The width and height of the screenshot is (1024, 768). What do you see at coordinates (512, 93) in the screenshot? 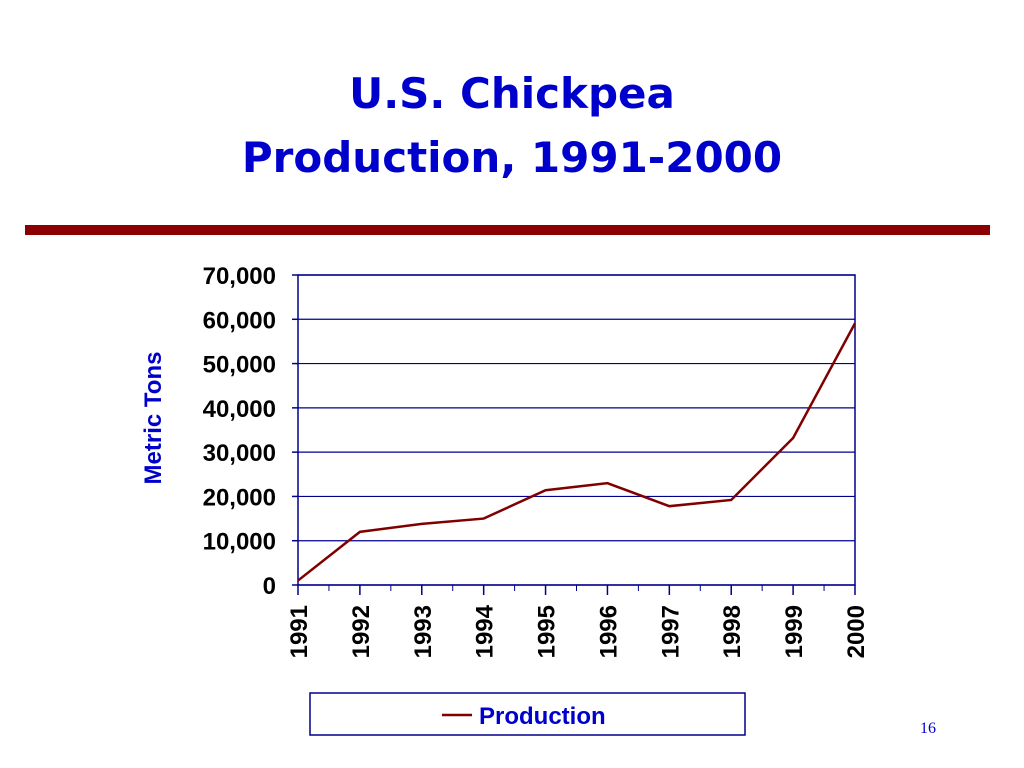
I see `chart-title: U.S. Chickpea` at bounding box center [512, 93].